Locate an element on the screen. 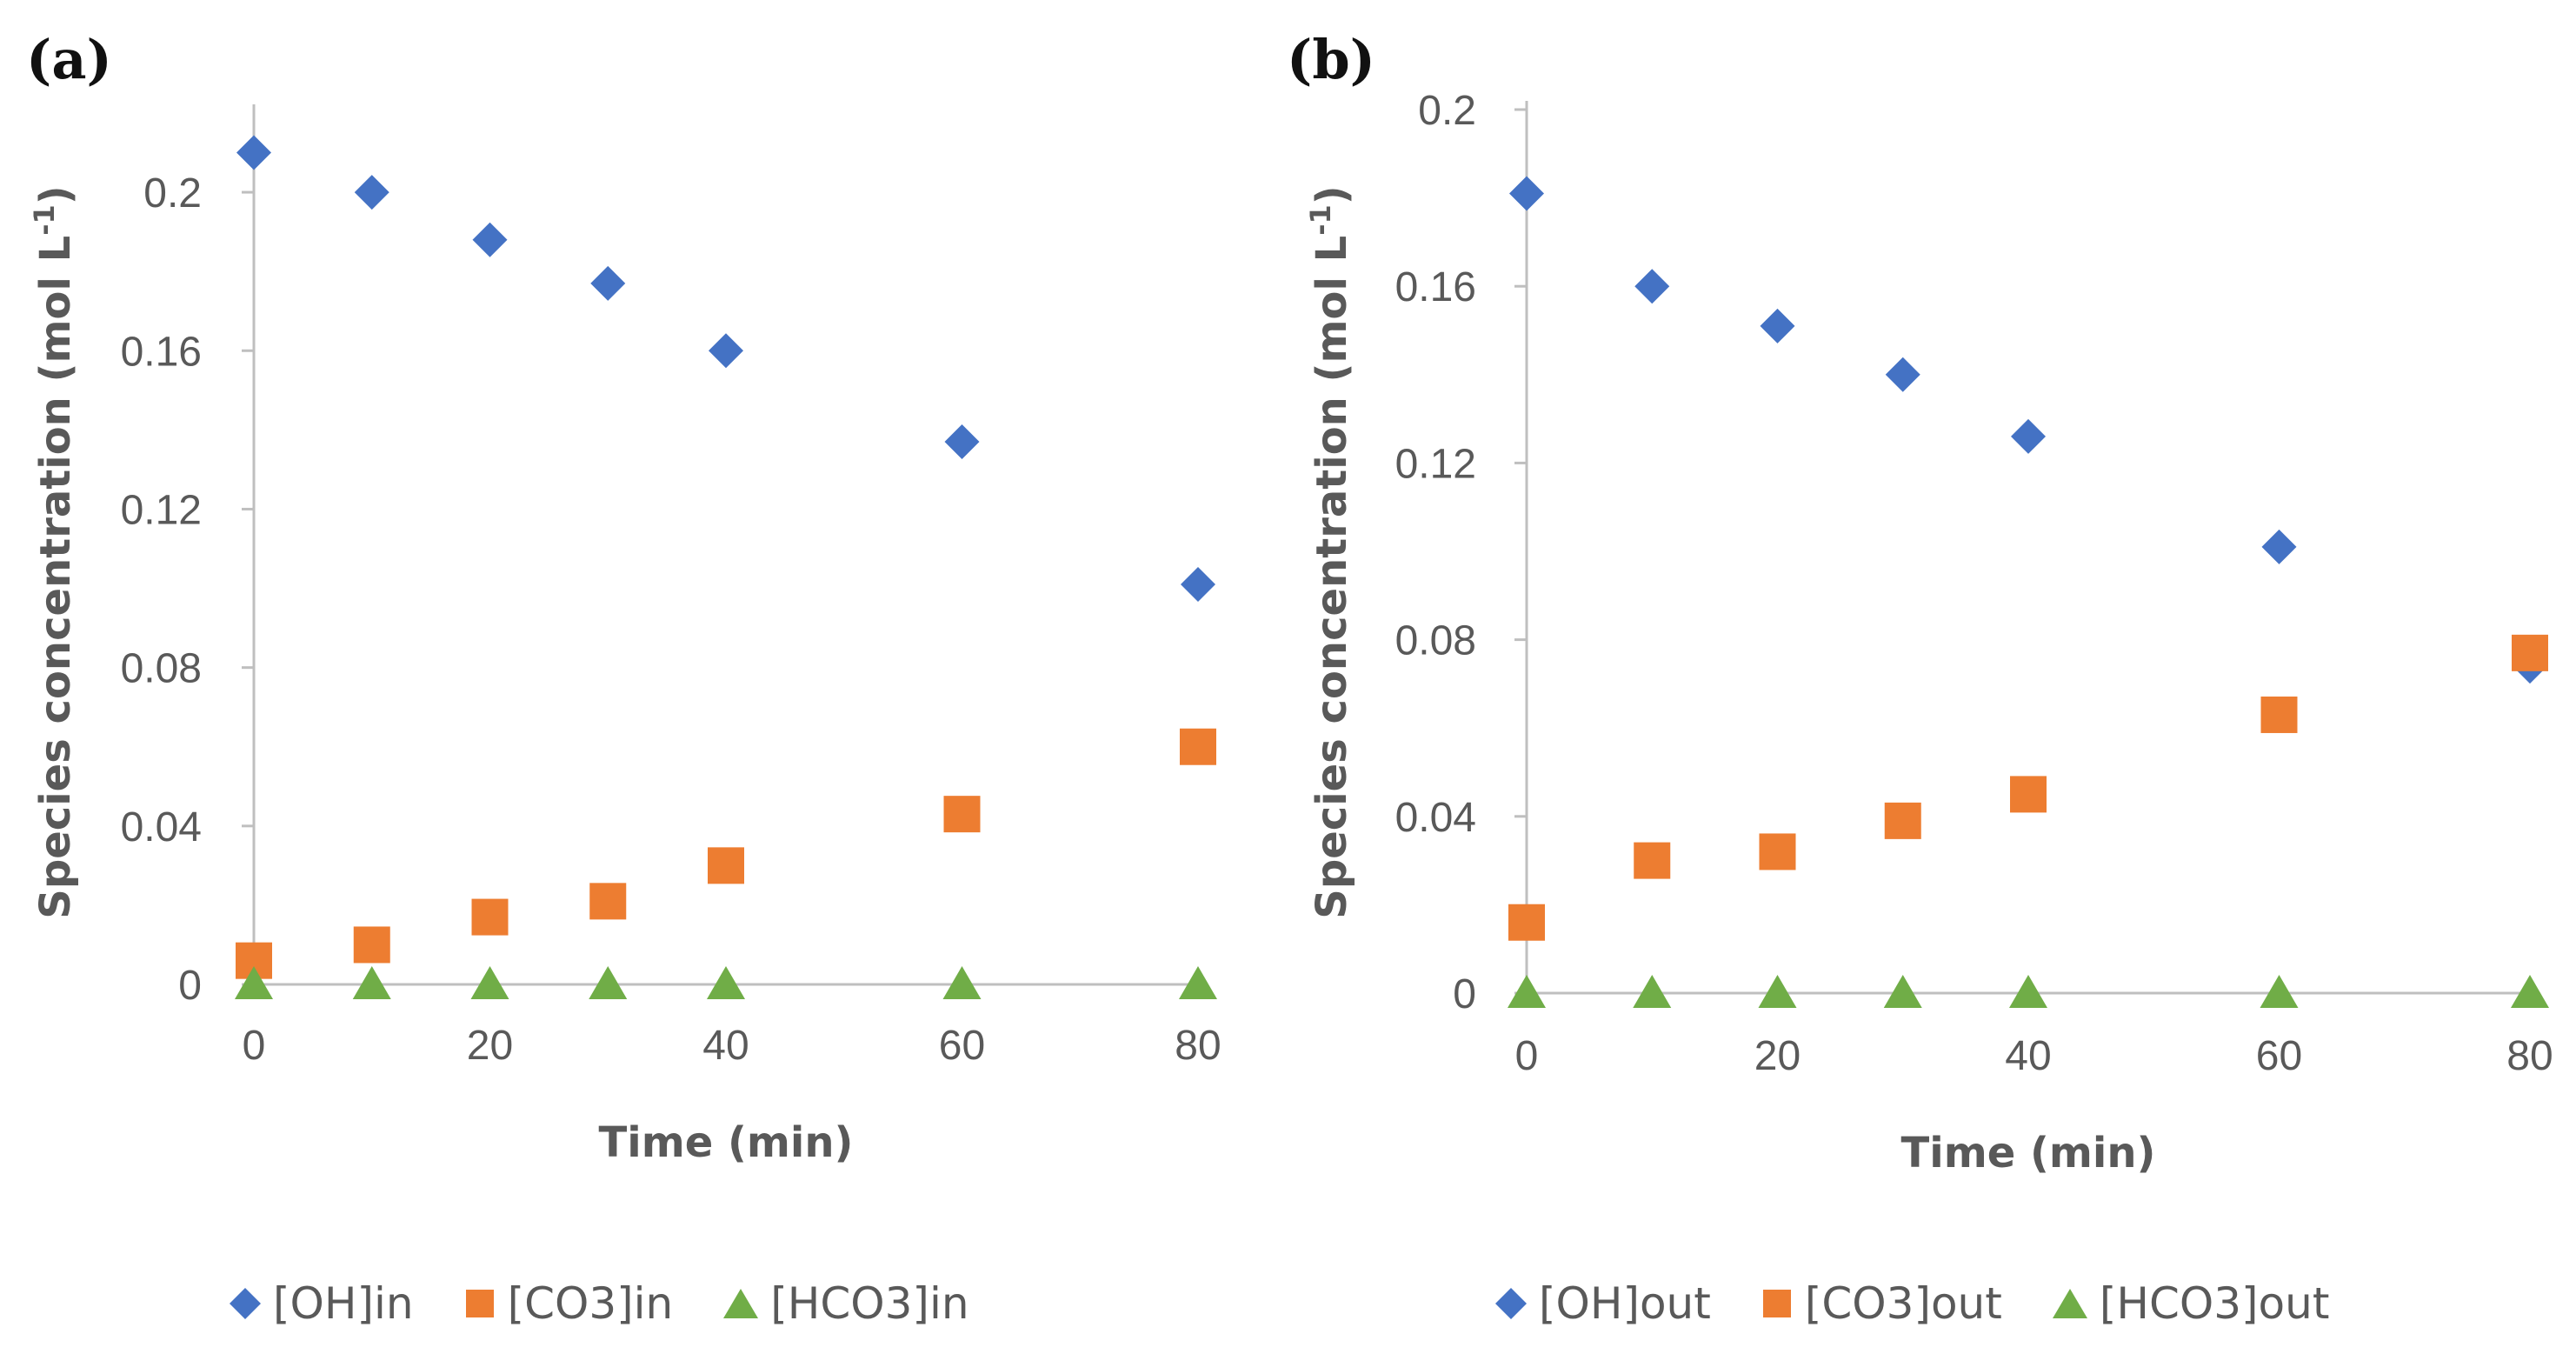 Image resolution: width=2576 pixels, height=1354 pixels. legend-label: [OH]in is located at coordinates (343, 1303).